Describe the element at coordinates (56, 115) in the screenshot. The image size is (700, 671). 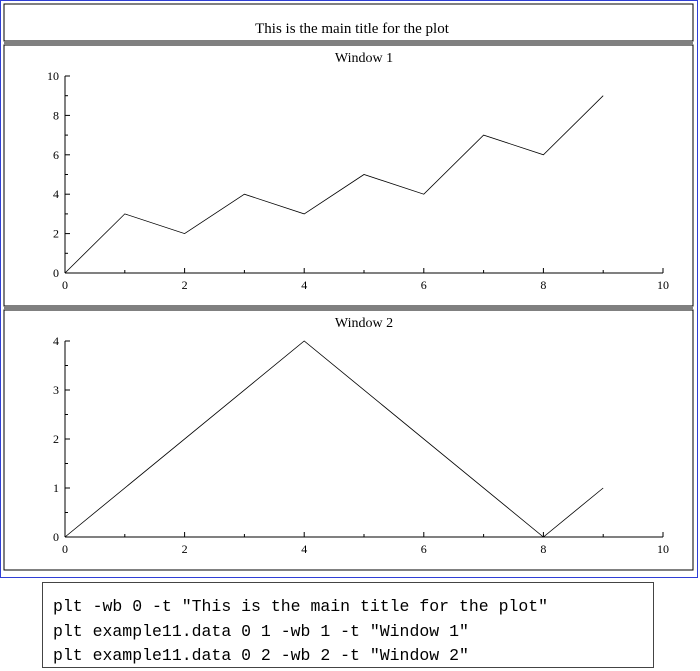
I see `y-tick-label: 8` at that location.